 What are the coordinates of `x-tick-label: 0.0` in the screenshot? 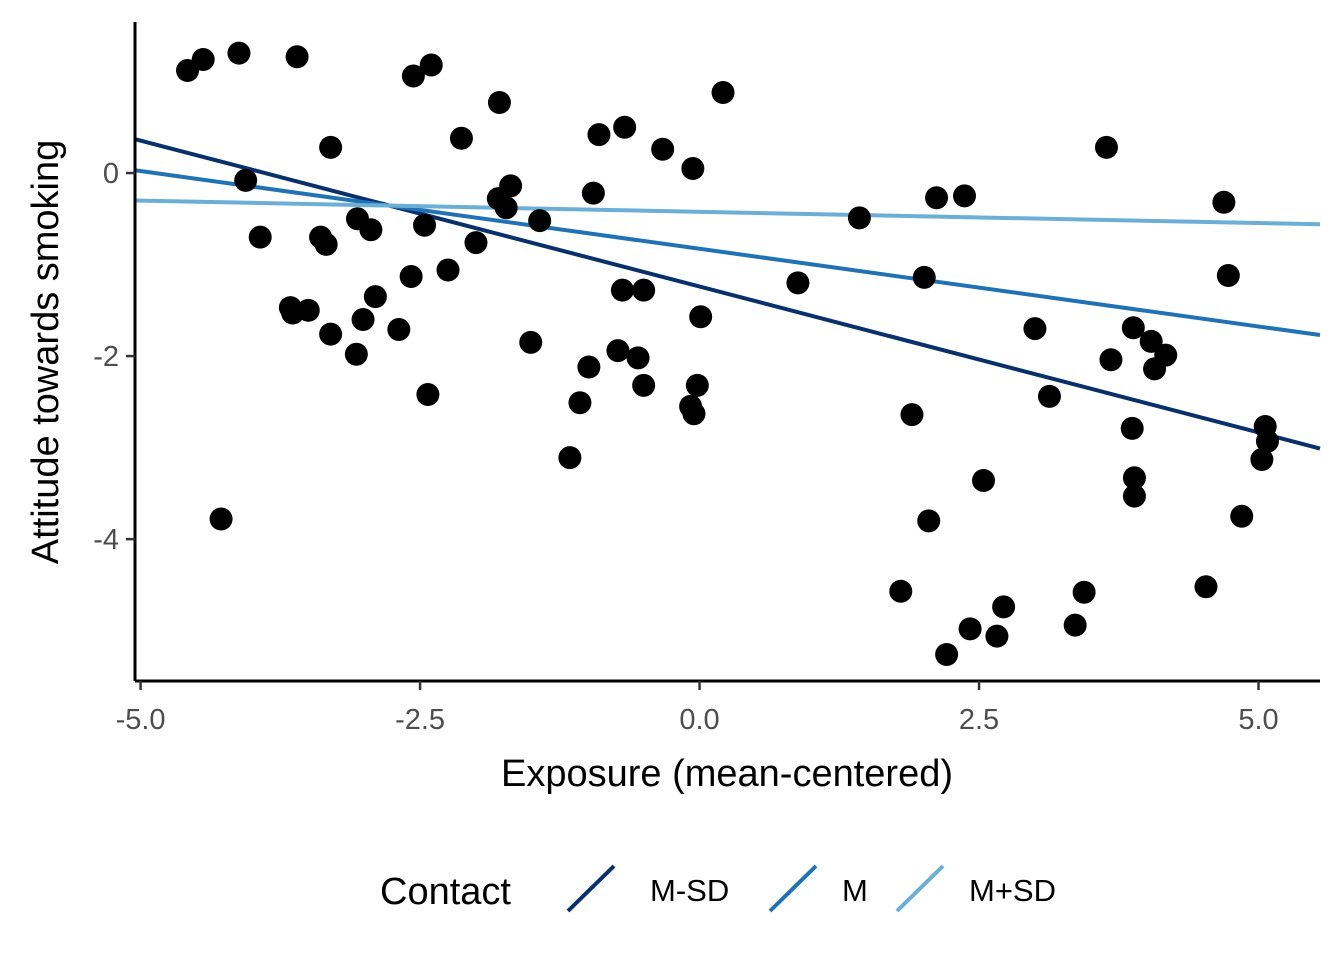 It's located at (699, 720).